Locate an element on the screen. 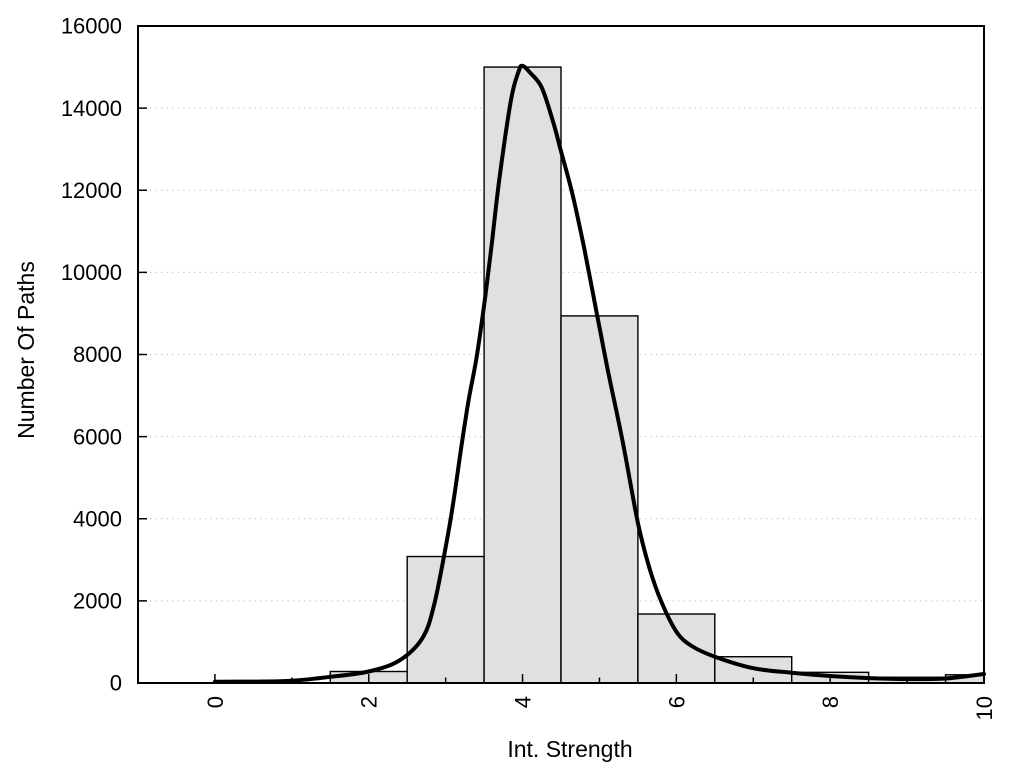  x-tick-label: 4 is located at coordinates (523, 702).